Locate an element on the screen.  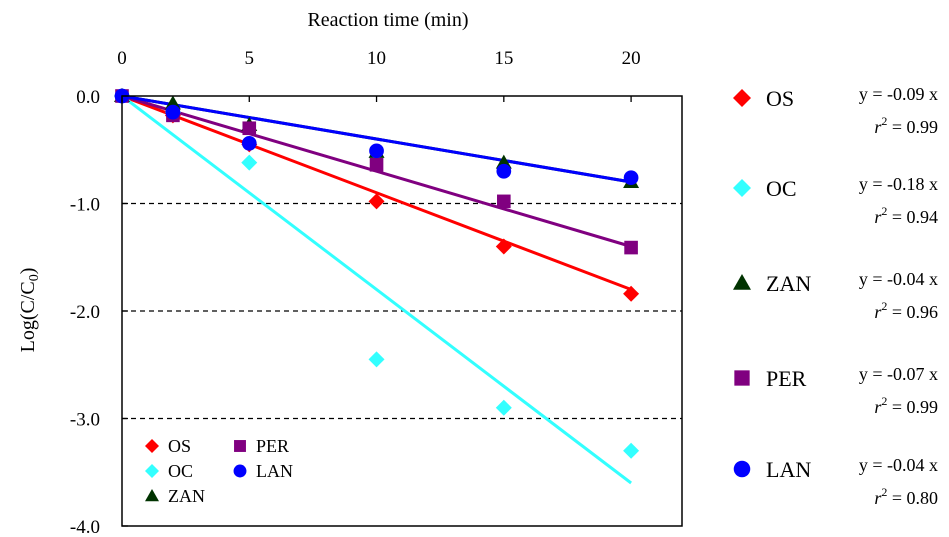
right-legend-label-oc: OC is located at coordinates (781, 188).